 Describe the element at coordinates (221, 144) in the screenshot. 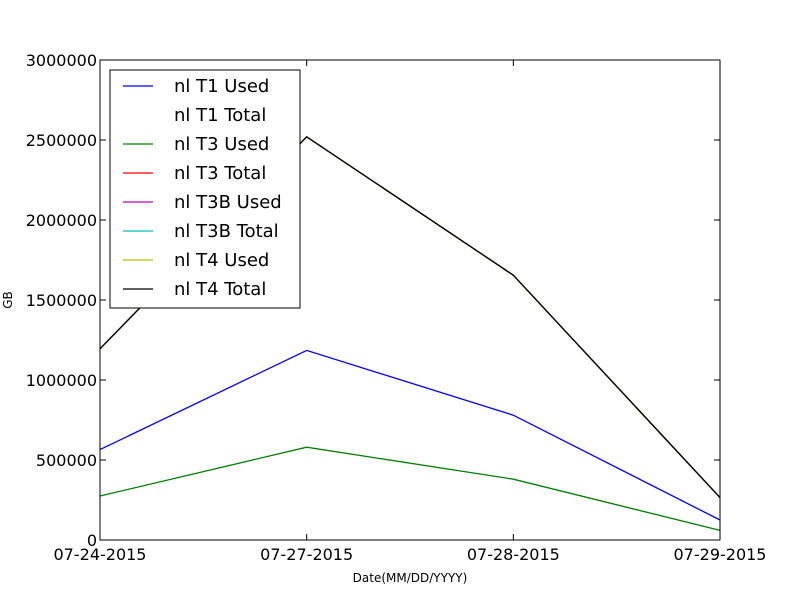

I see `legend-label: nl T3 Used` at that location.